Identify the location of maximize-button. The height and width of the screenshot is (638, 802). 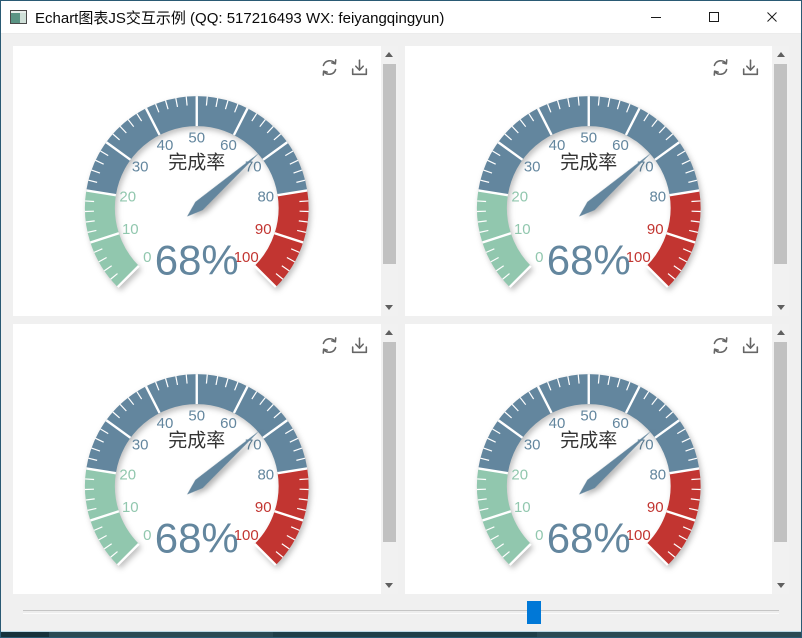
(714, 17).